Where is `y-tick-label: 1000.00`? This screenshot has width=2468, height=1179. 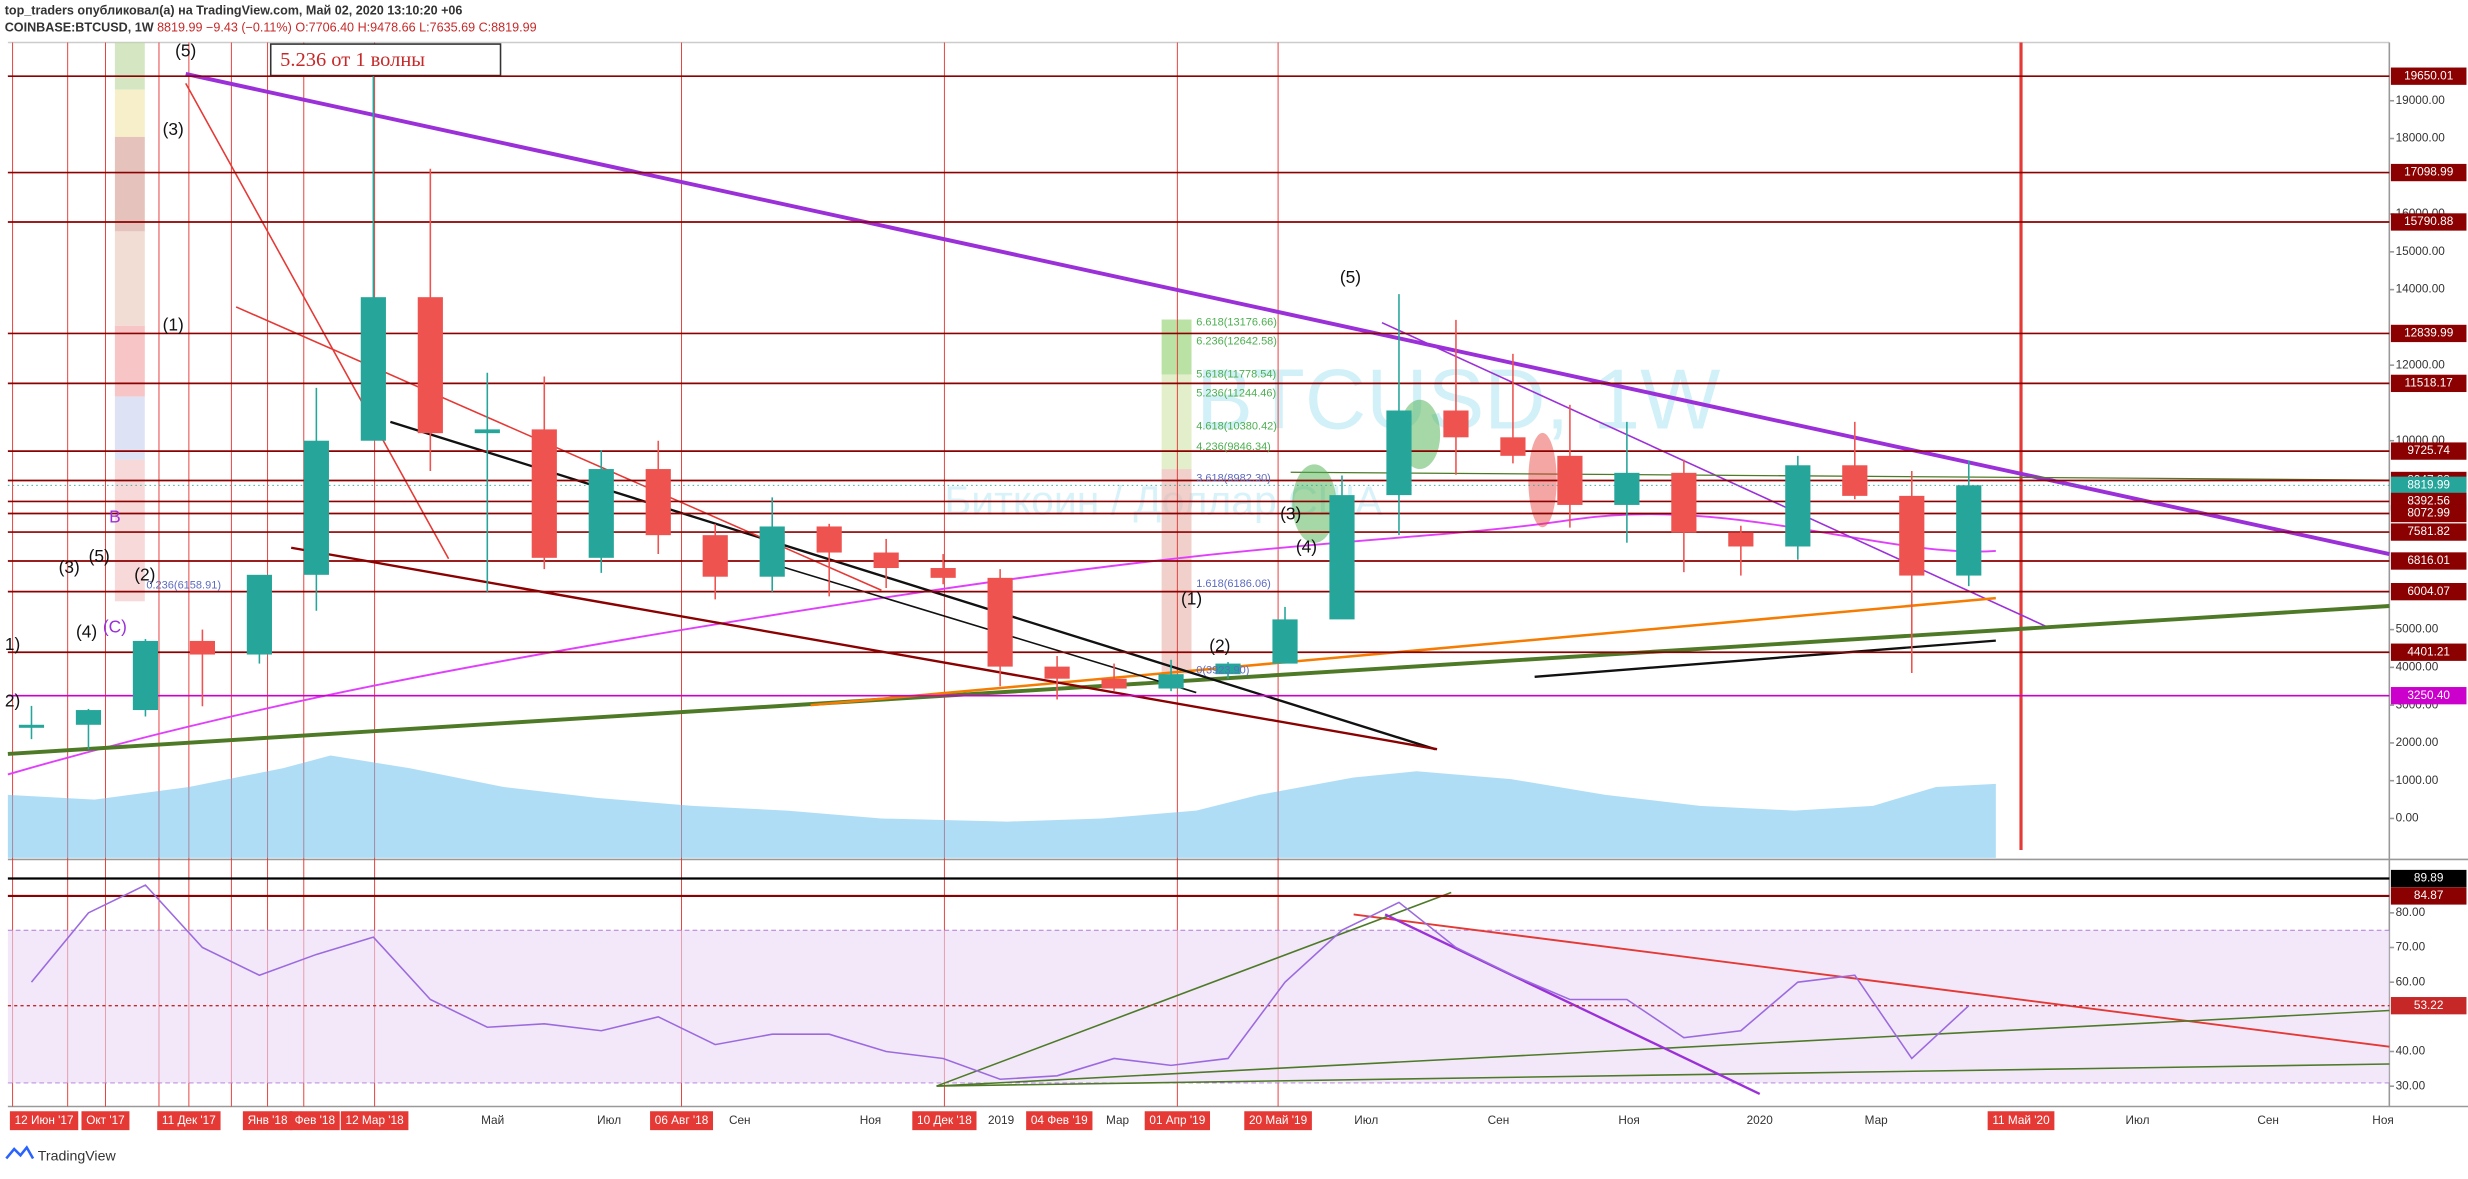
y-tick-label: 1000.00 is located at coordinates (2417, 780).